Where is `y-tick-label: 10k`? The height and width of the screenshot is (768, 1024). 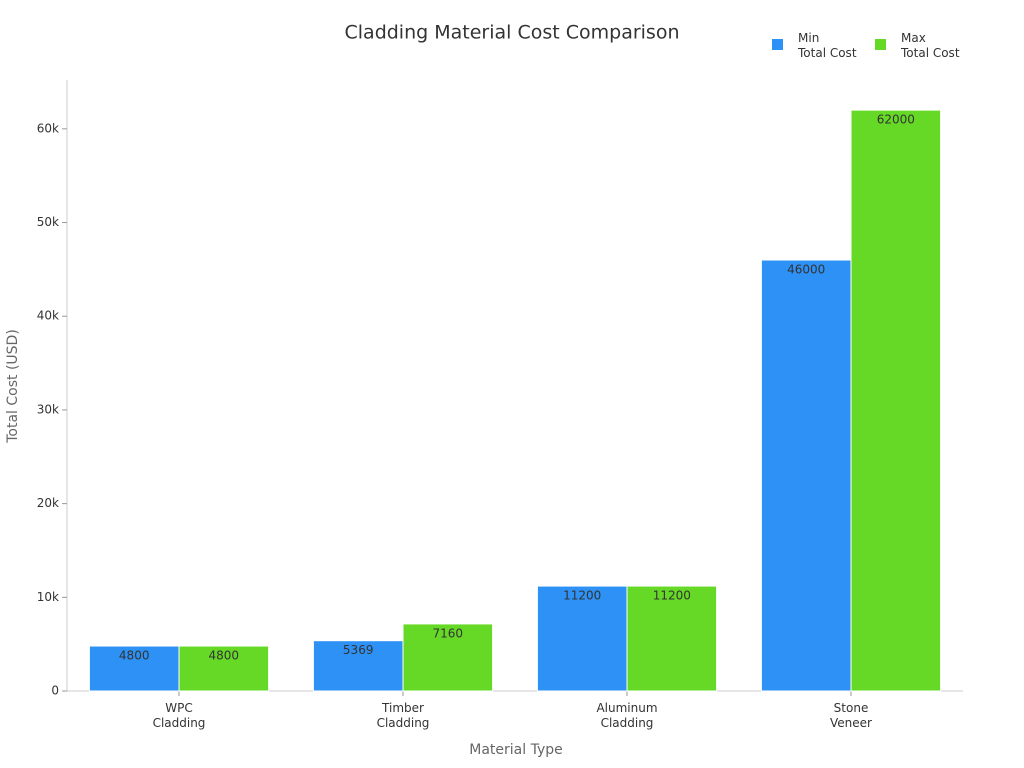 y-tick-label: 10k is located at coordinates (48, 597).